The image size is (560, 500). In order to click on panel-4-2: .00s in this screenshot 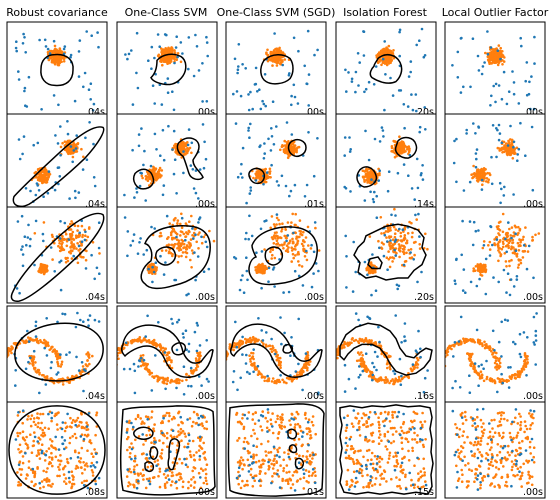, I will do `click(167, 354)`.